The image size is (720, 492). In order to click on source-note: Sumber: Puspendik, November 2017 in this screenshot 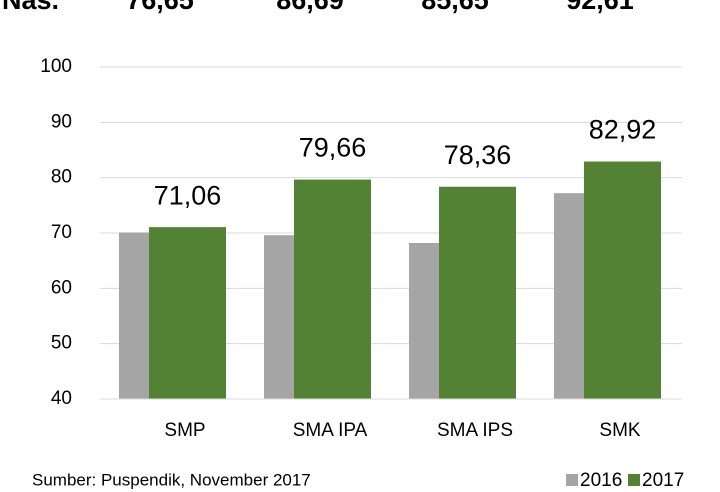, I will do `click(171, 479)`.